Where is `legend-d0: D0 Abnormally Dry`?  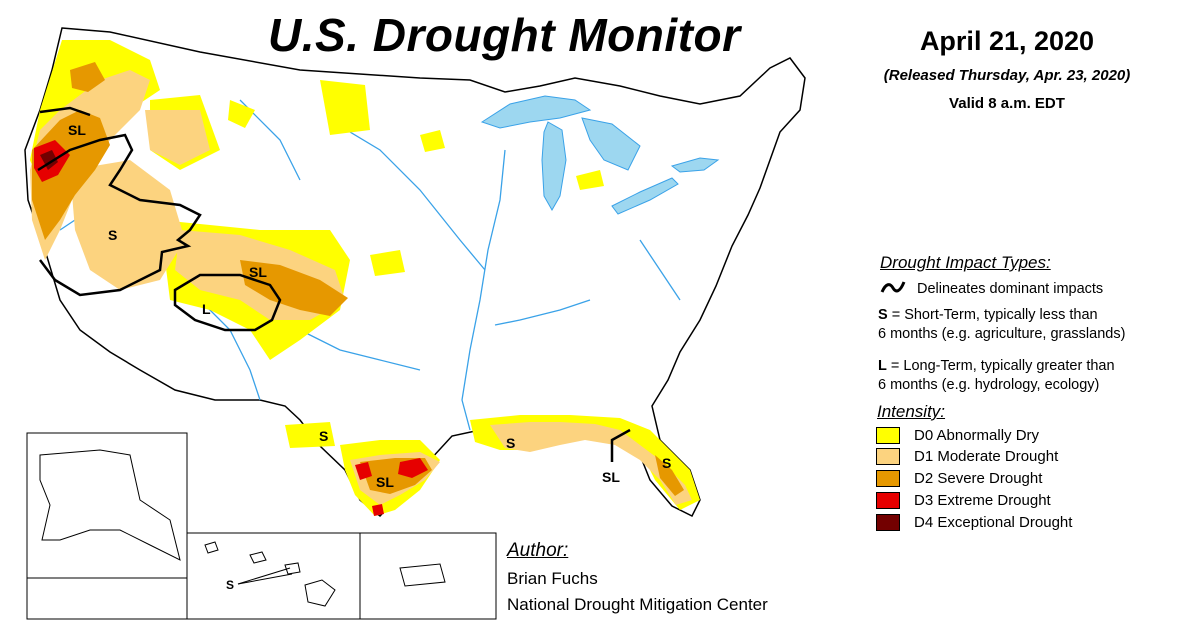
legend-d0: D0 Abnormally Dry is located at coordinates (957, 435).